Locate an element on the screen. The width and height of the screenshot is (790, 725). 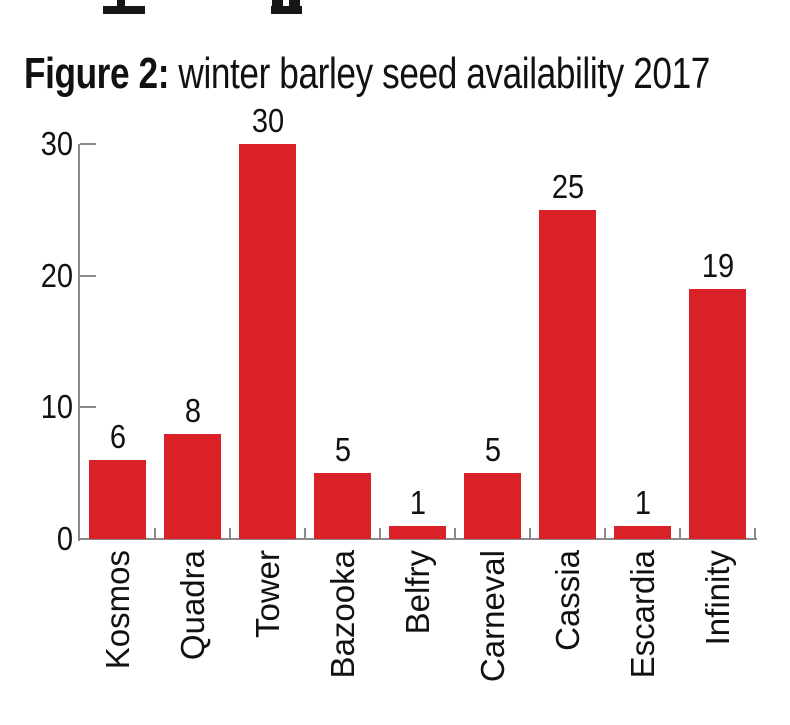
bar-value-label: 8 is located at coordinates (192, 410).